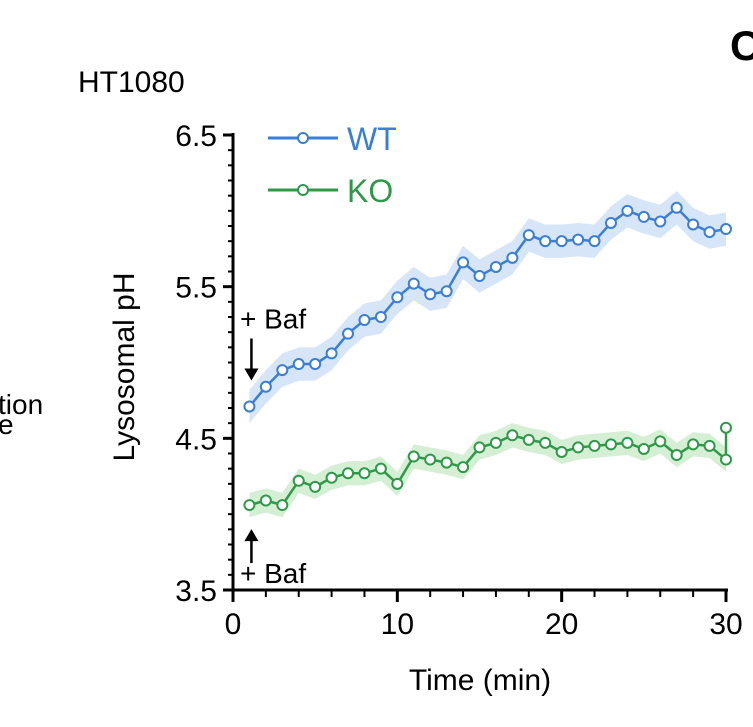 The height and width of the screenshot is (727, 753). What do you see at coordinates (303, 138) in the screenshot?
I see `legend-marker-wt` at bounding box center [303, 138].